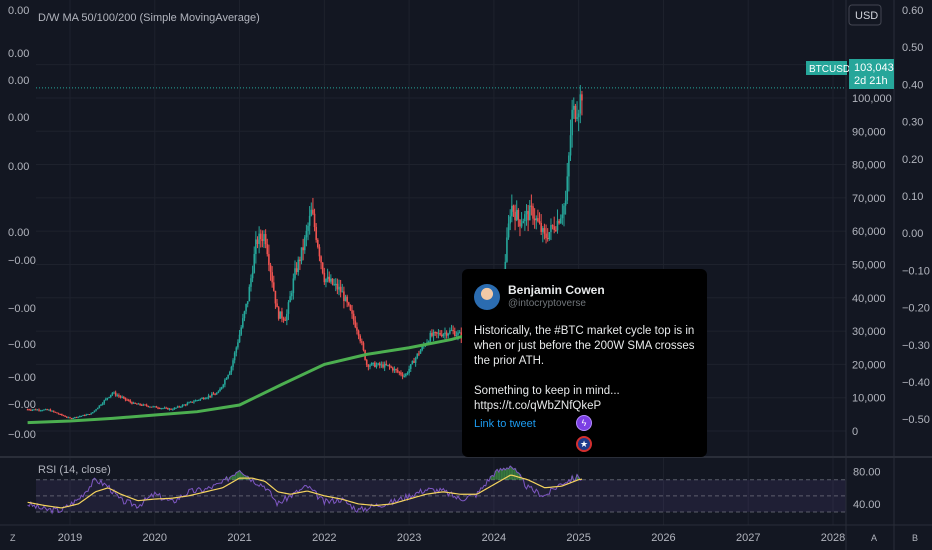  What do you see at coordinates (748, 538) in the screenshot?
I see `time-tick-label: 2027` at bounding box center [748, 538].